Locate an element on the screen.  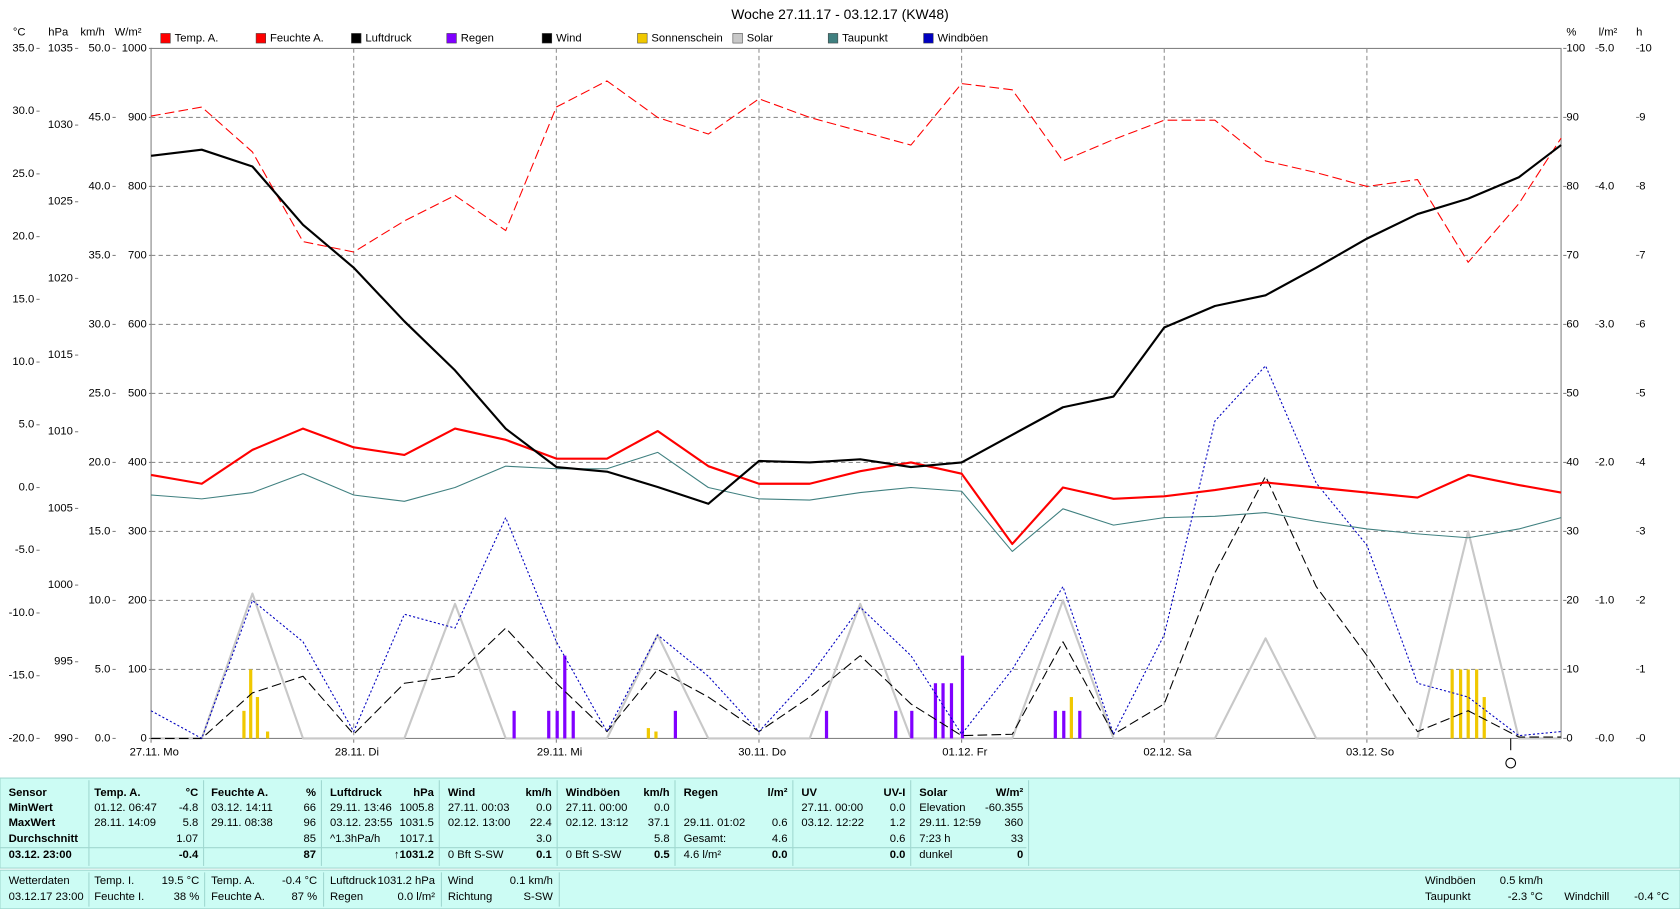
y-tick-label: 4.0 is located at coordinates (1607, 186).